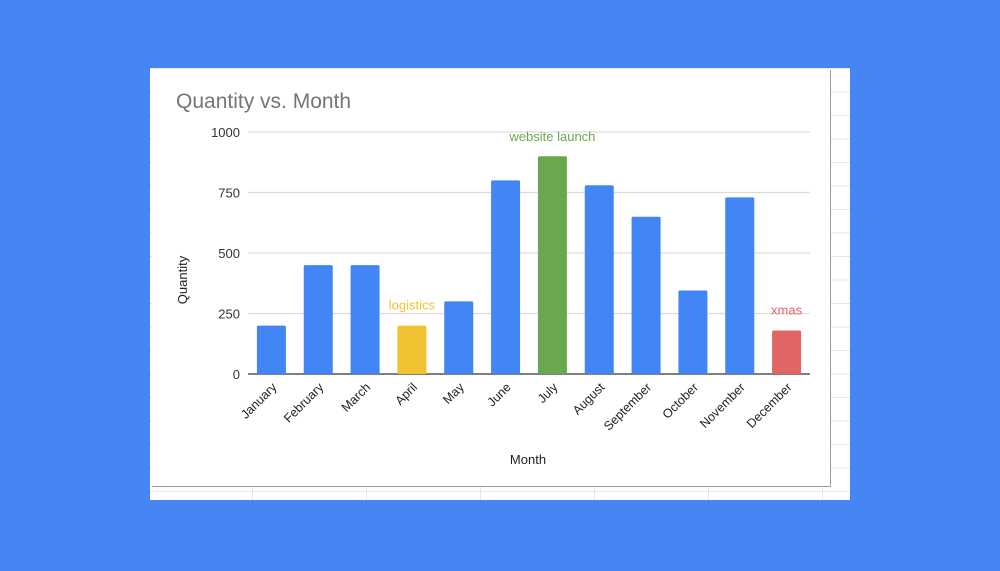 The width and height of the screenshot is (1000, 571). I want to click on y-tick-label: 1000, so click(225, 132).